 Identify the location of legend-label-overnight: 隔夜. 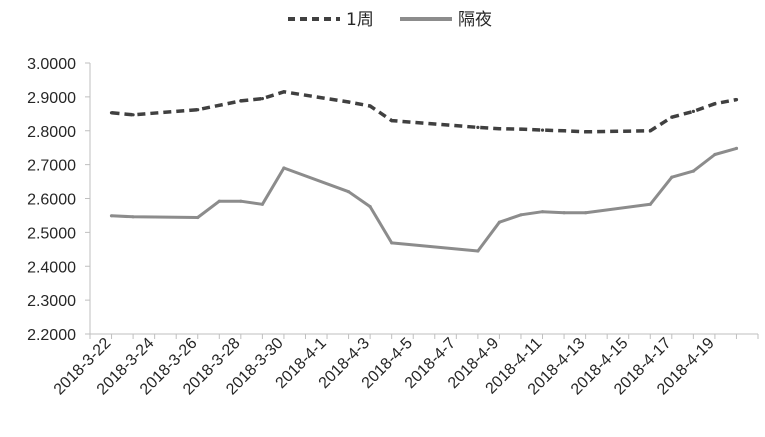
(475, 20).